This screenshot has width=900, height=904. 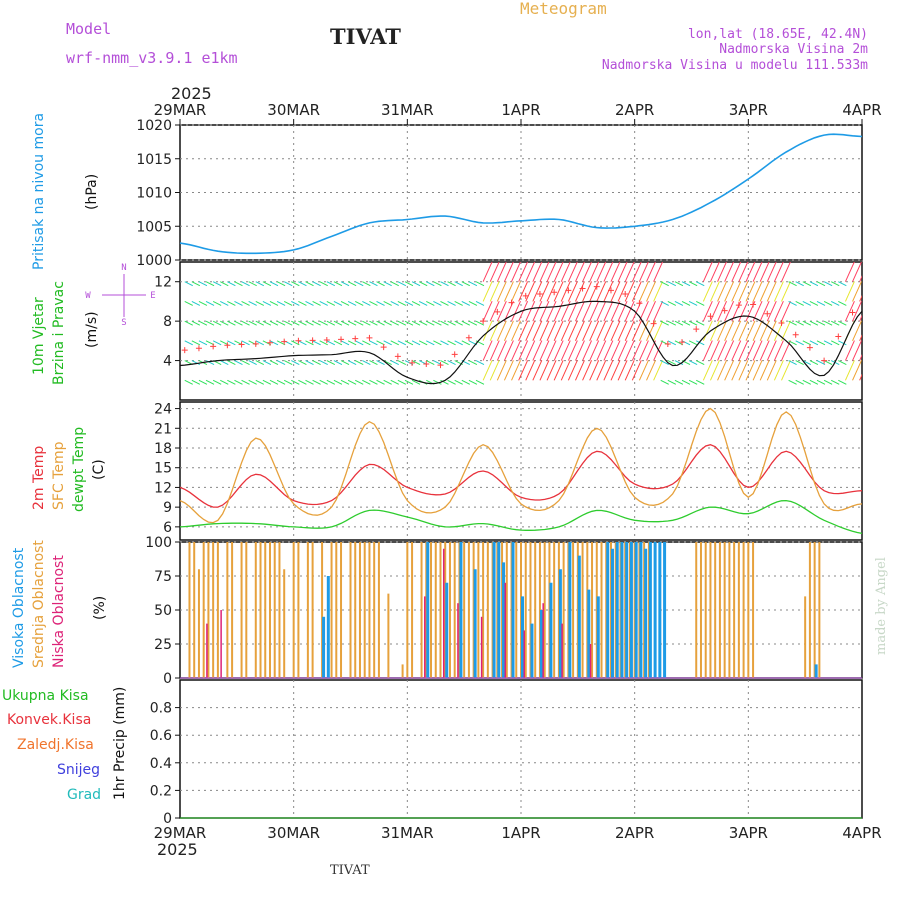 I want to click on year-bottom: 2025, so click(x=177, y=849).